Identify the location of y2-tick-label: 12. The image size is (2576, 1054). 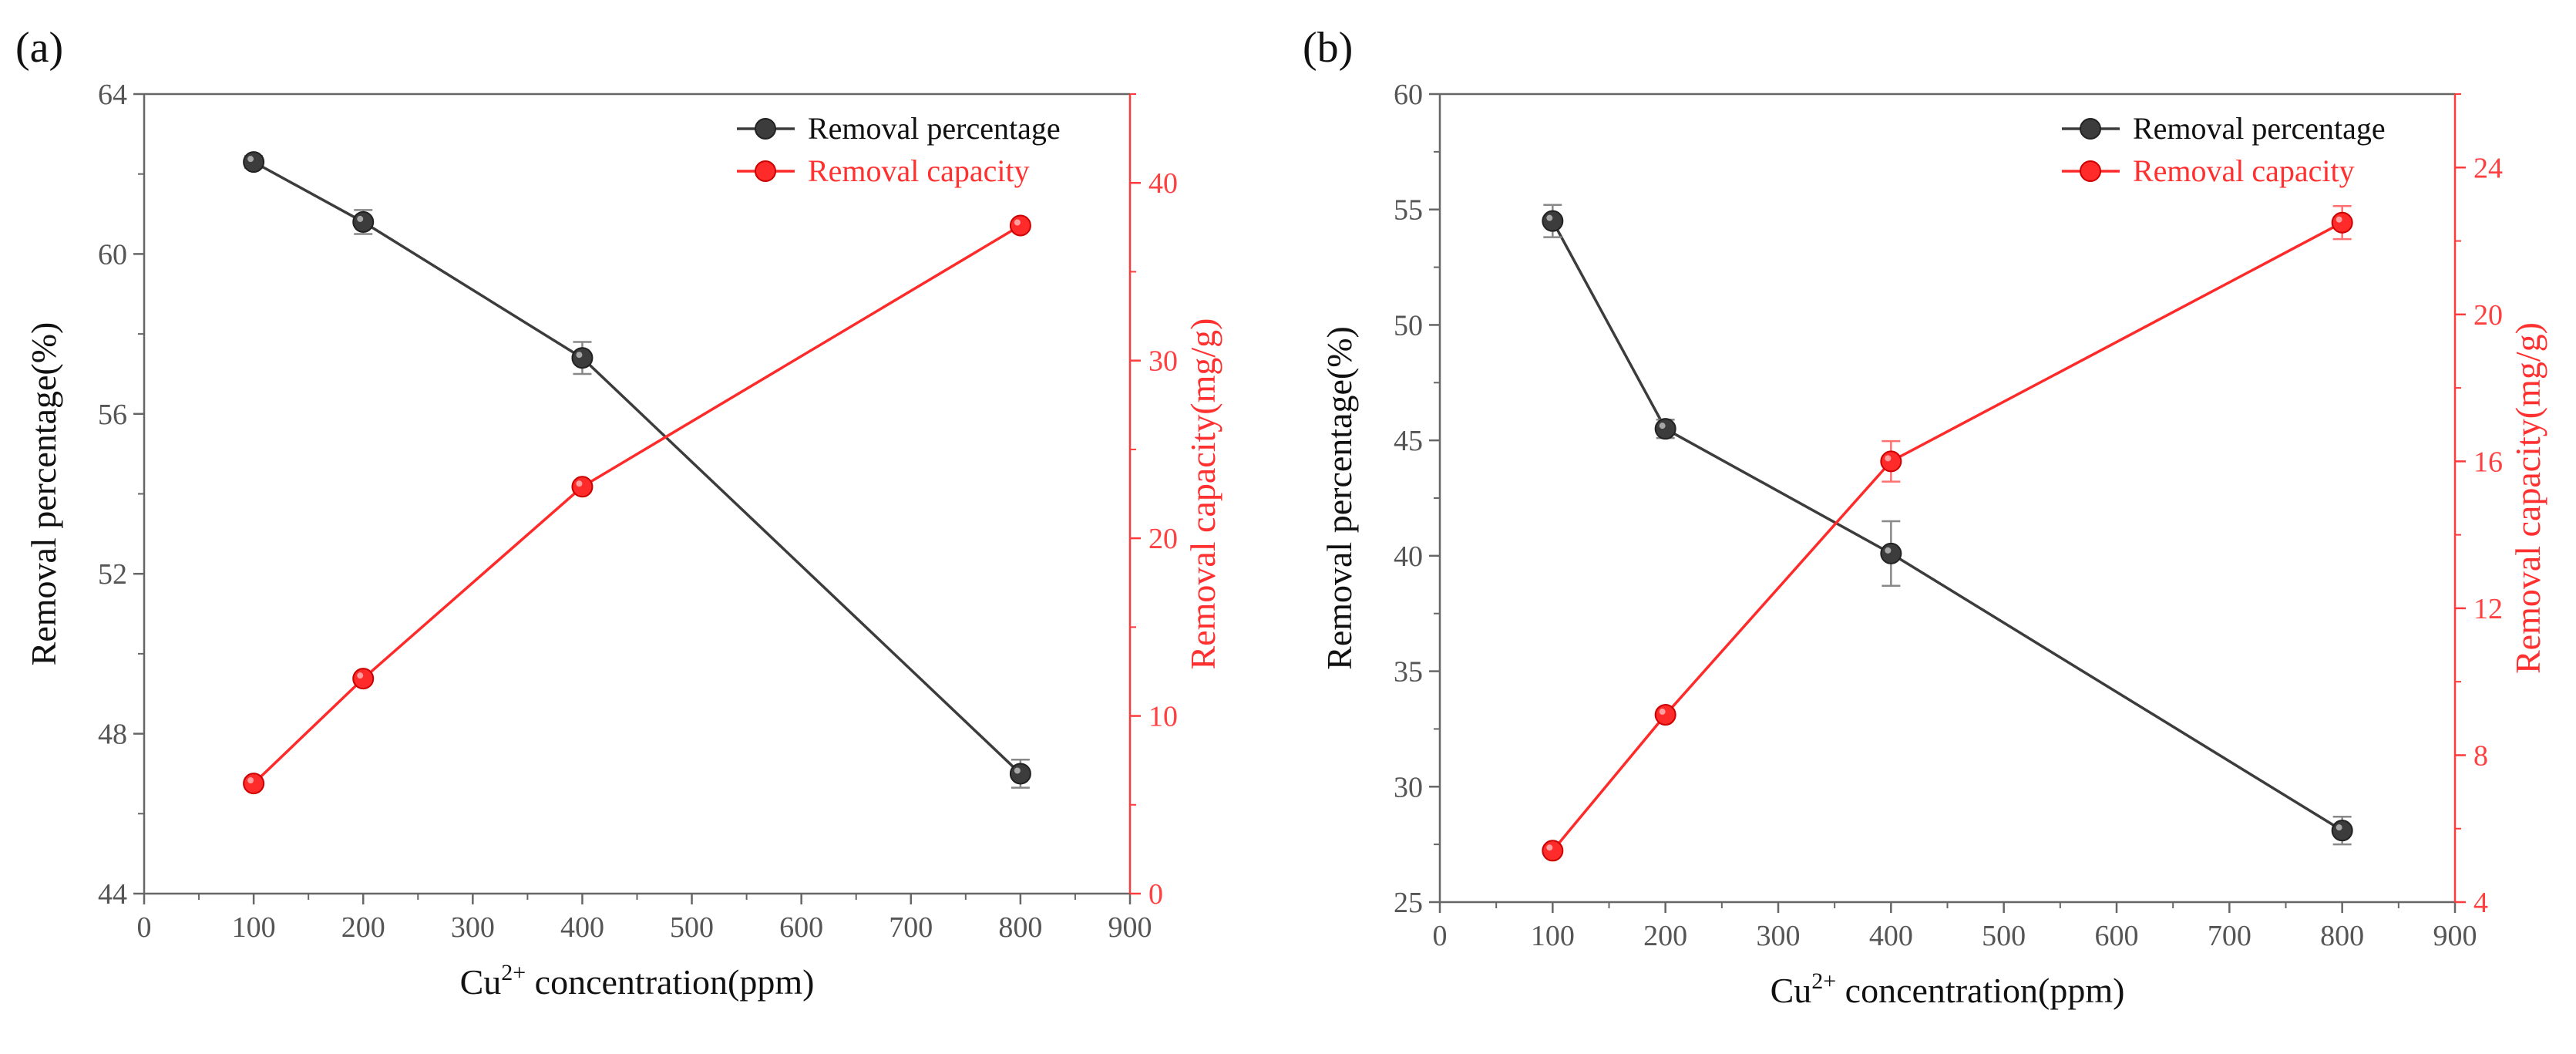
(2488, 609).